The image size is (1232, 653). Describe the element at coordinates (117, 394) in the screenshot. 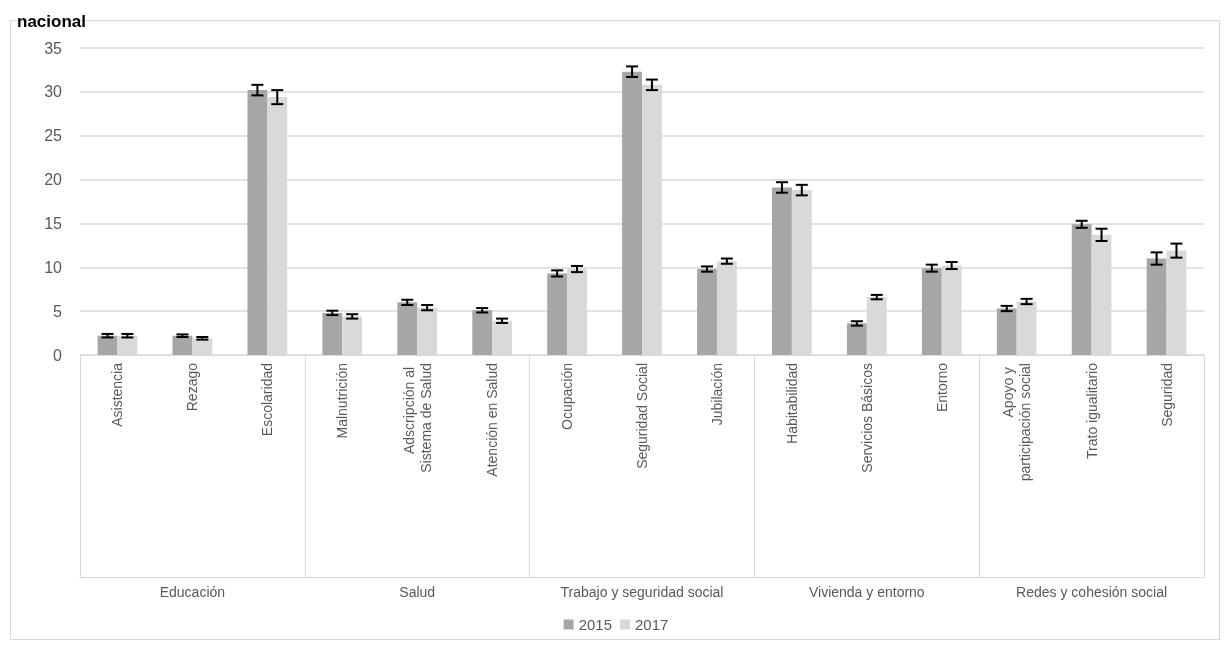

I see `x-tick-label: Asistencia` at that location.